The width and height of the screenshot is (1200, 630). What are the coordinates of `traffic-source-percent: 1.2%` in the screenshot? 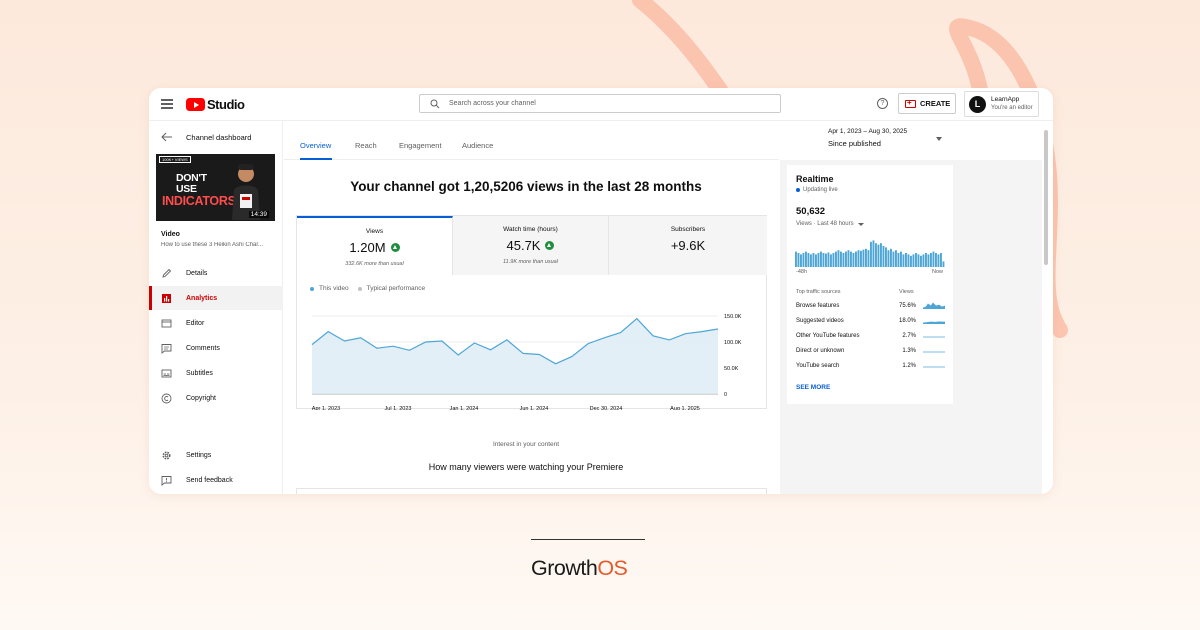 It's located at (909, 366).